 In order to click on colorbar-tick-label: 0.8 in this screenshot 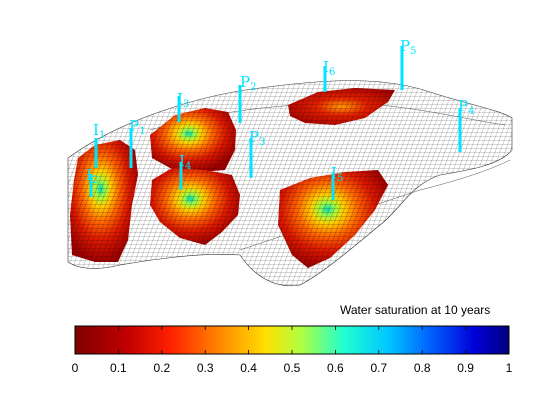, I will do `click(422, 368)`.